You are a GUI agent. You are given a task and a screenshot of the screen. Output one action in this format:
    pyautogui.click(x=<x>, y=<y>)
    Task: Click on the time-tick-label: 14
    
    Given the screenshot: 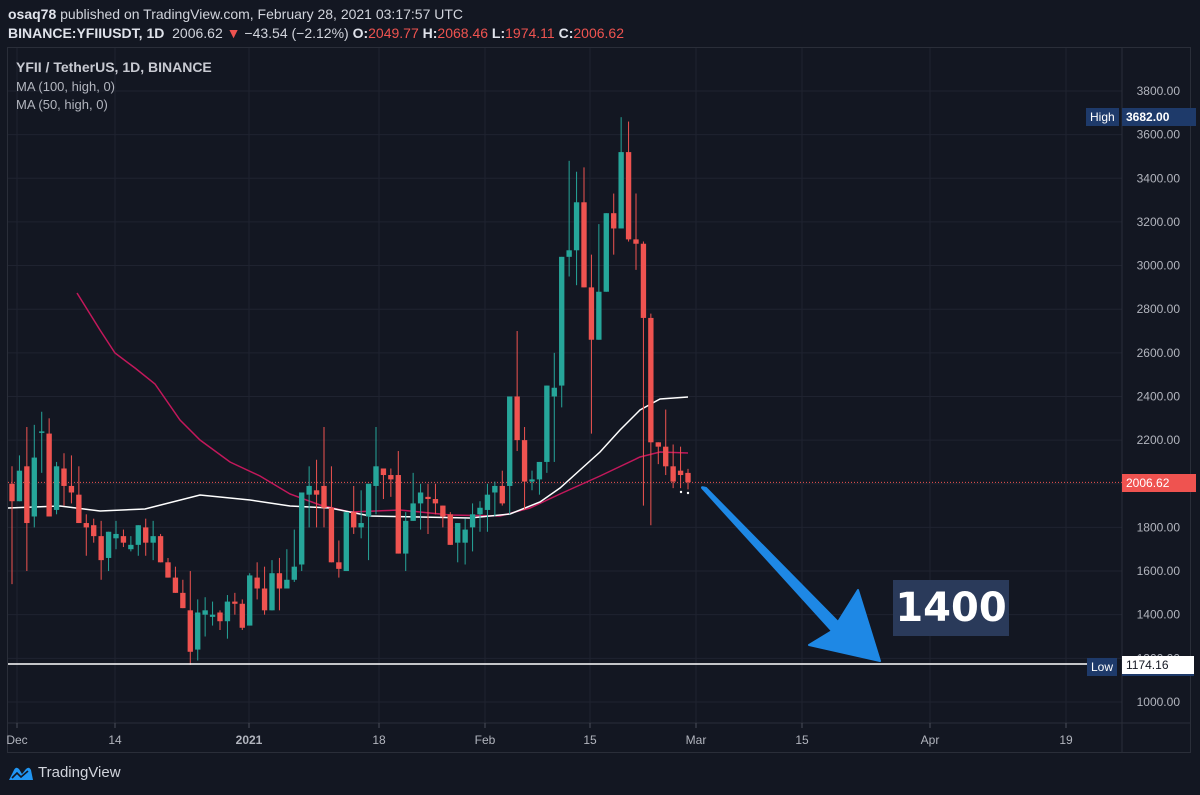 What is the action you would take?
    pyautogui.click(x=115, y=740)
    